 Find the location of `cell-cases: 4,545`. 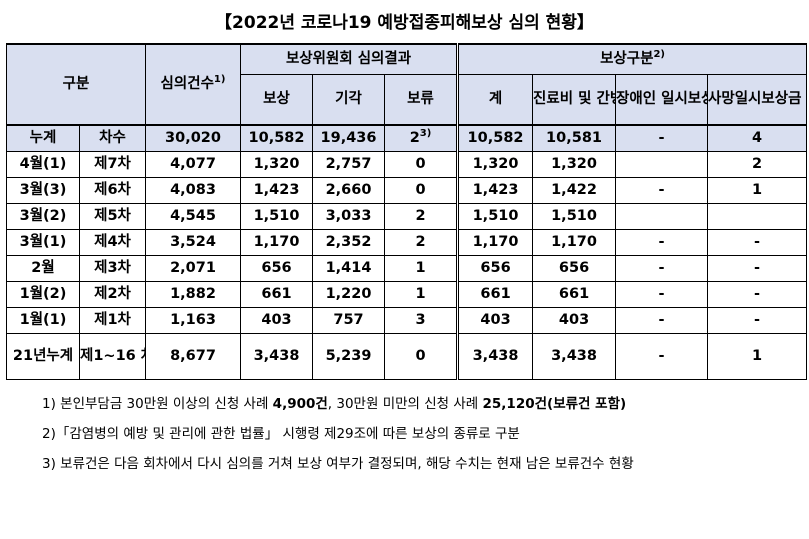

cell-cases: 4,545 is located at coordinates (193, 216).